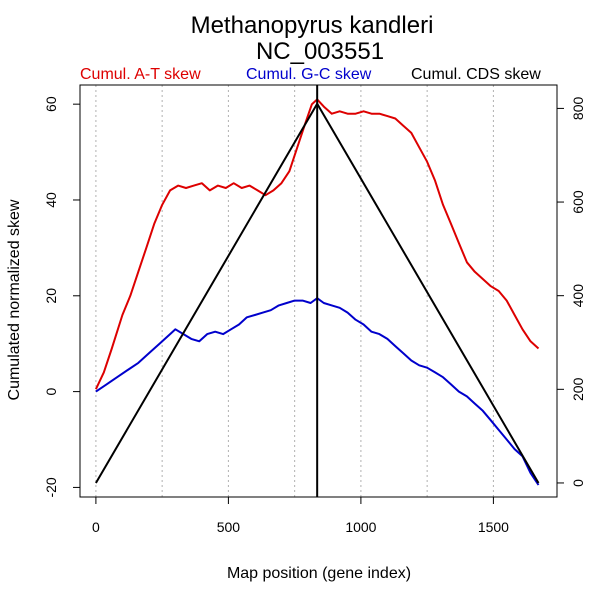 This screenshot has width=600, height=600. I want to click on legend-at-skew: Cumul. A-T skew, so click(140, 74).